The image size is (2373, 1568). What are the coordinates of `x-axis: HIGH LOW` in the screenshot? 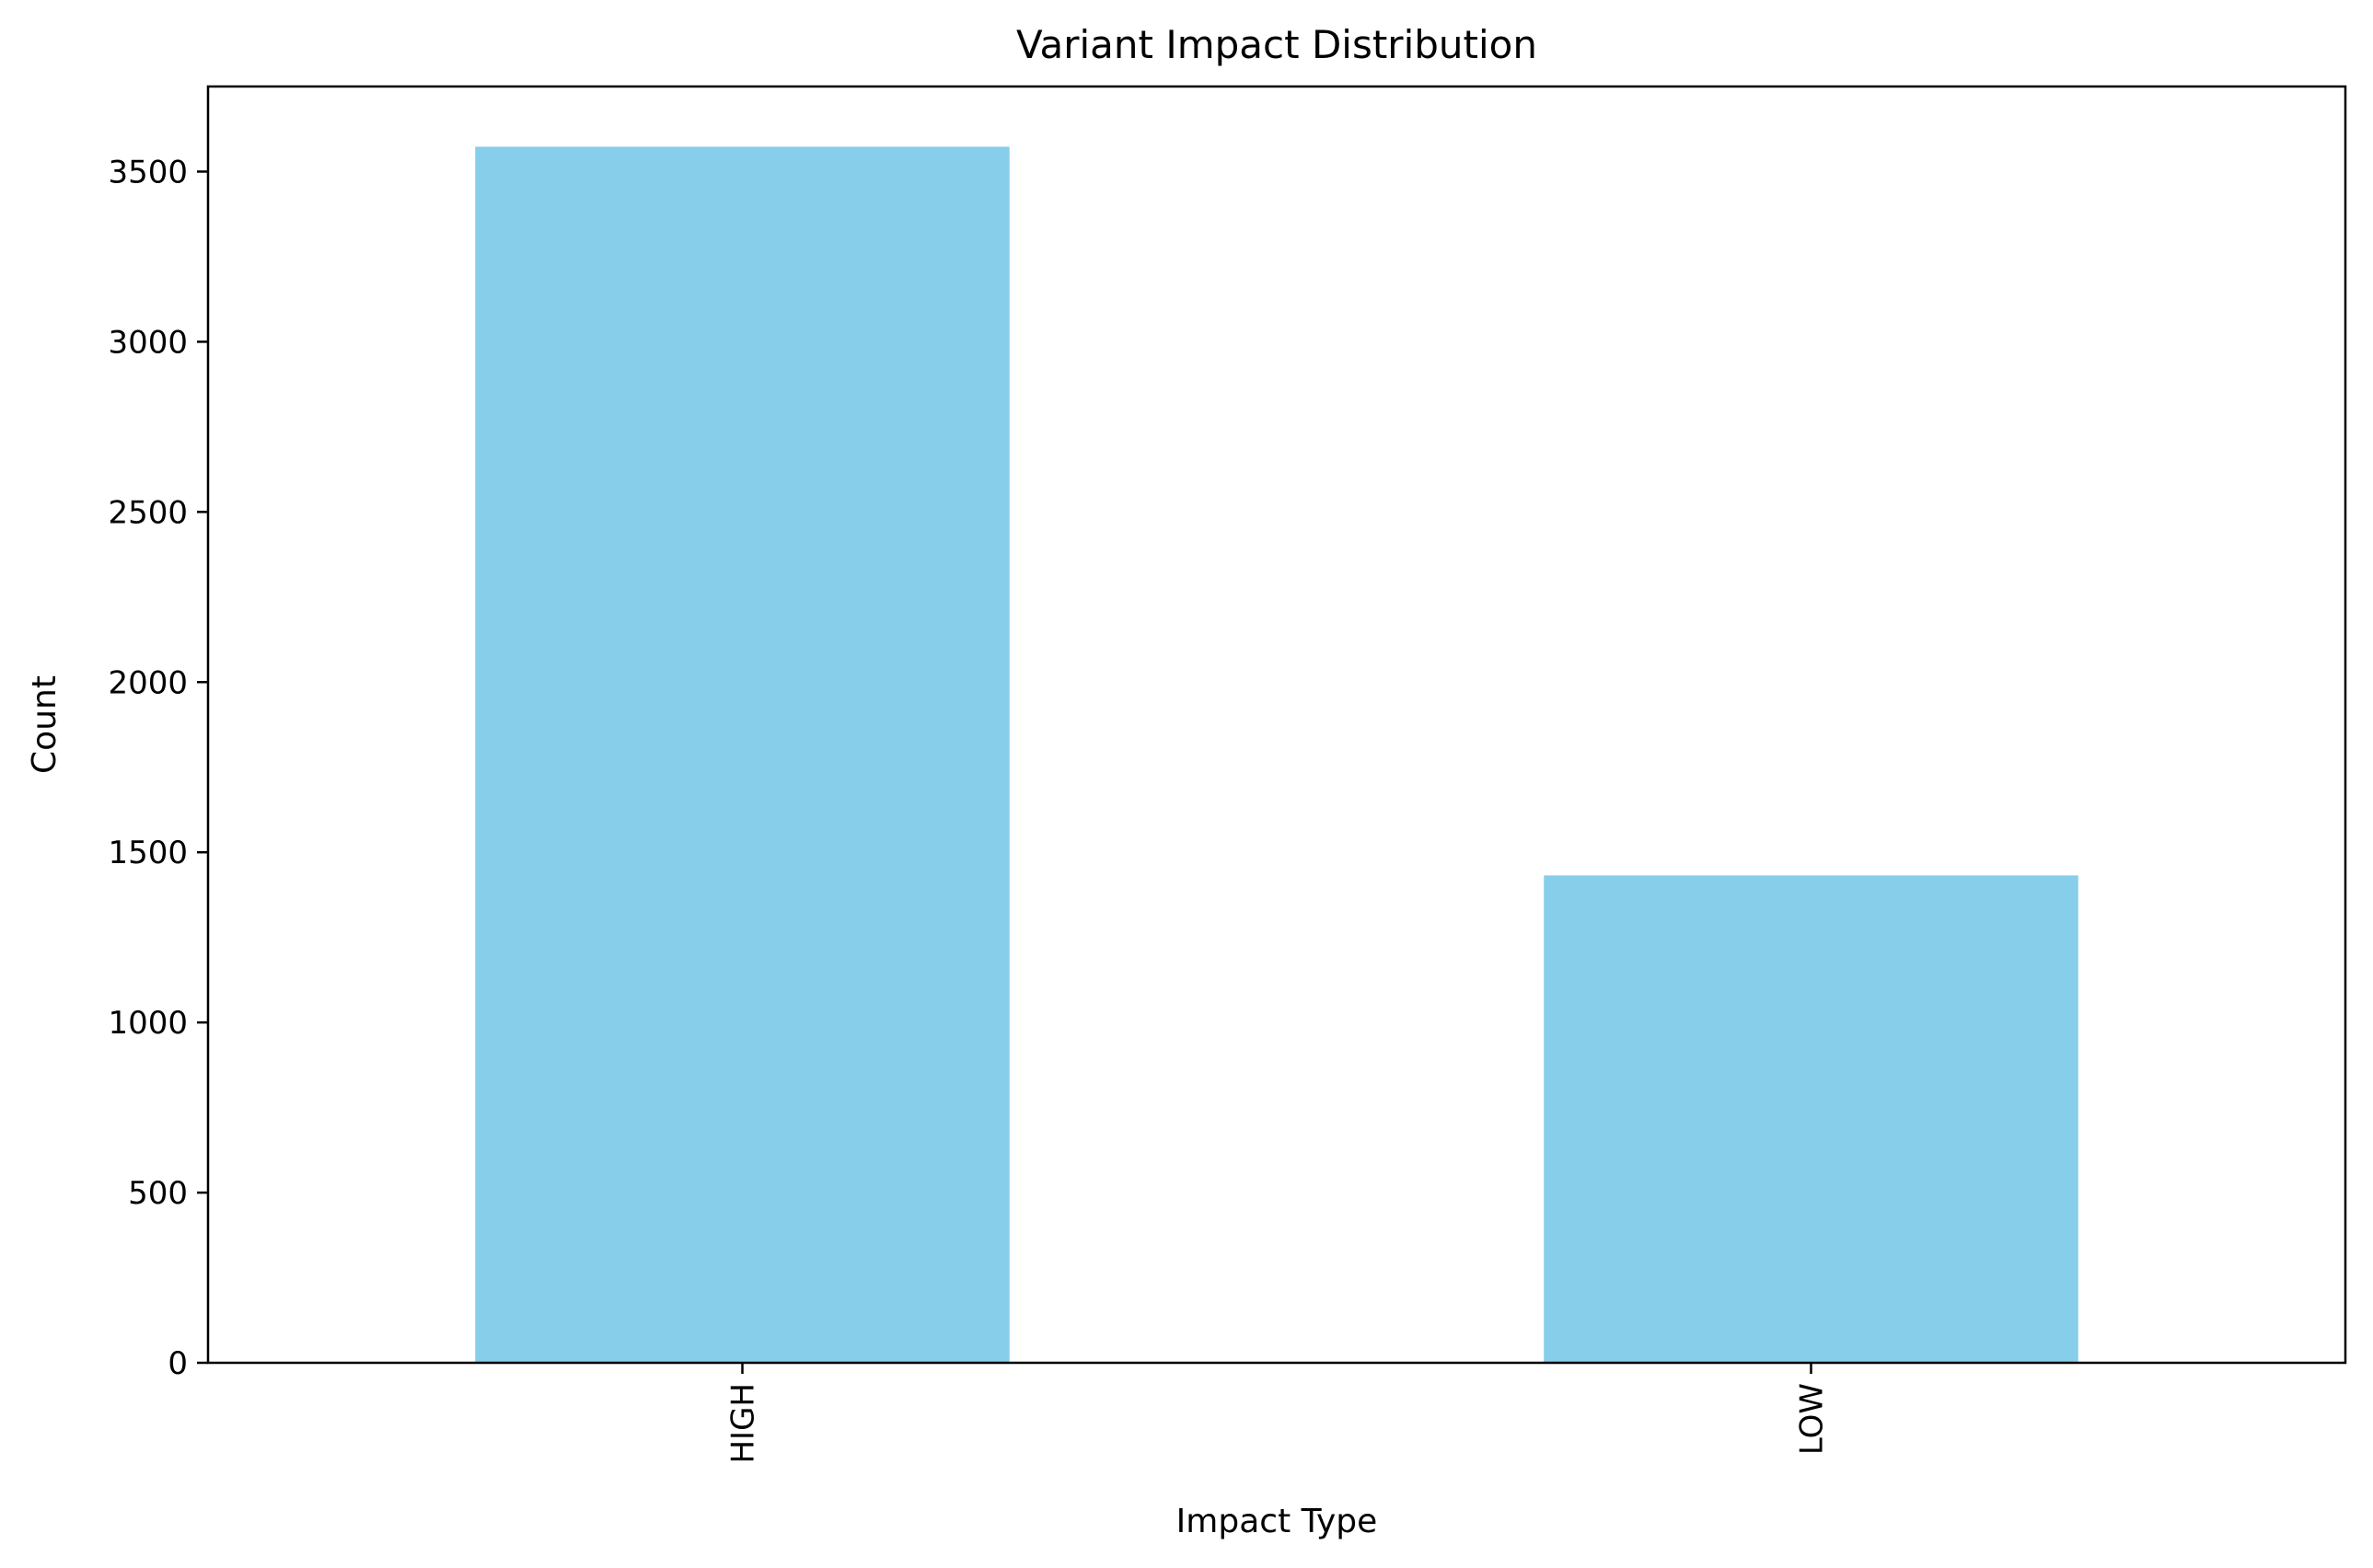 It's located at (1278, 1413).